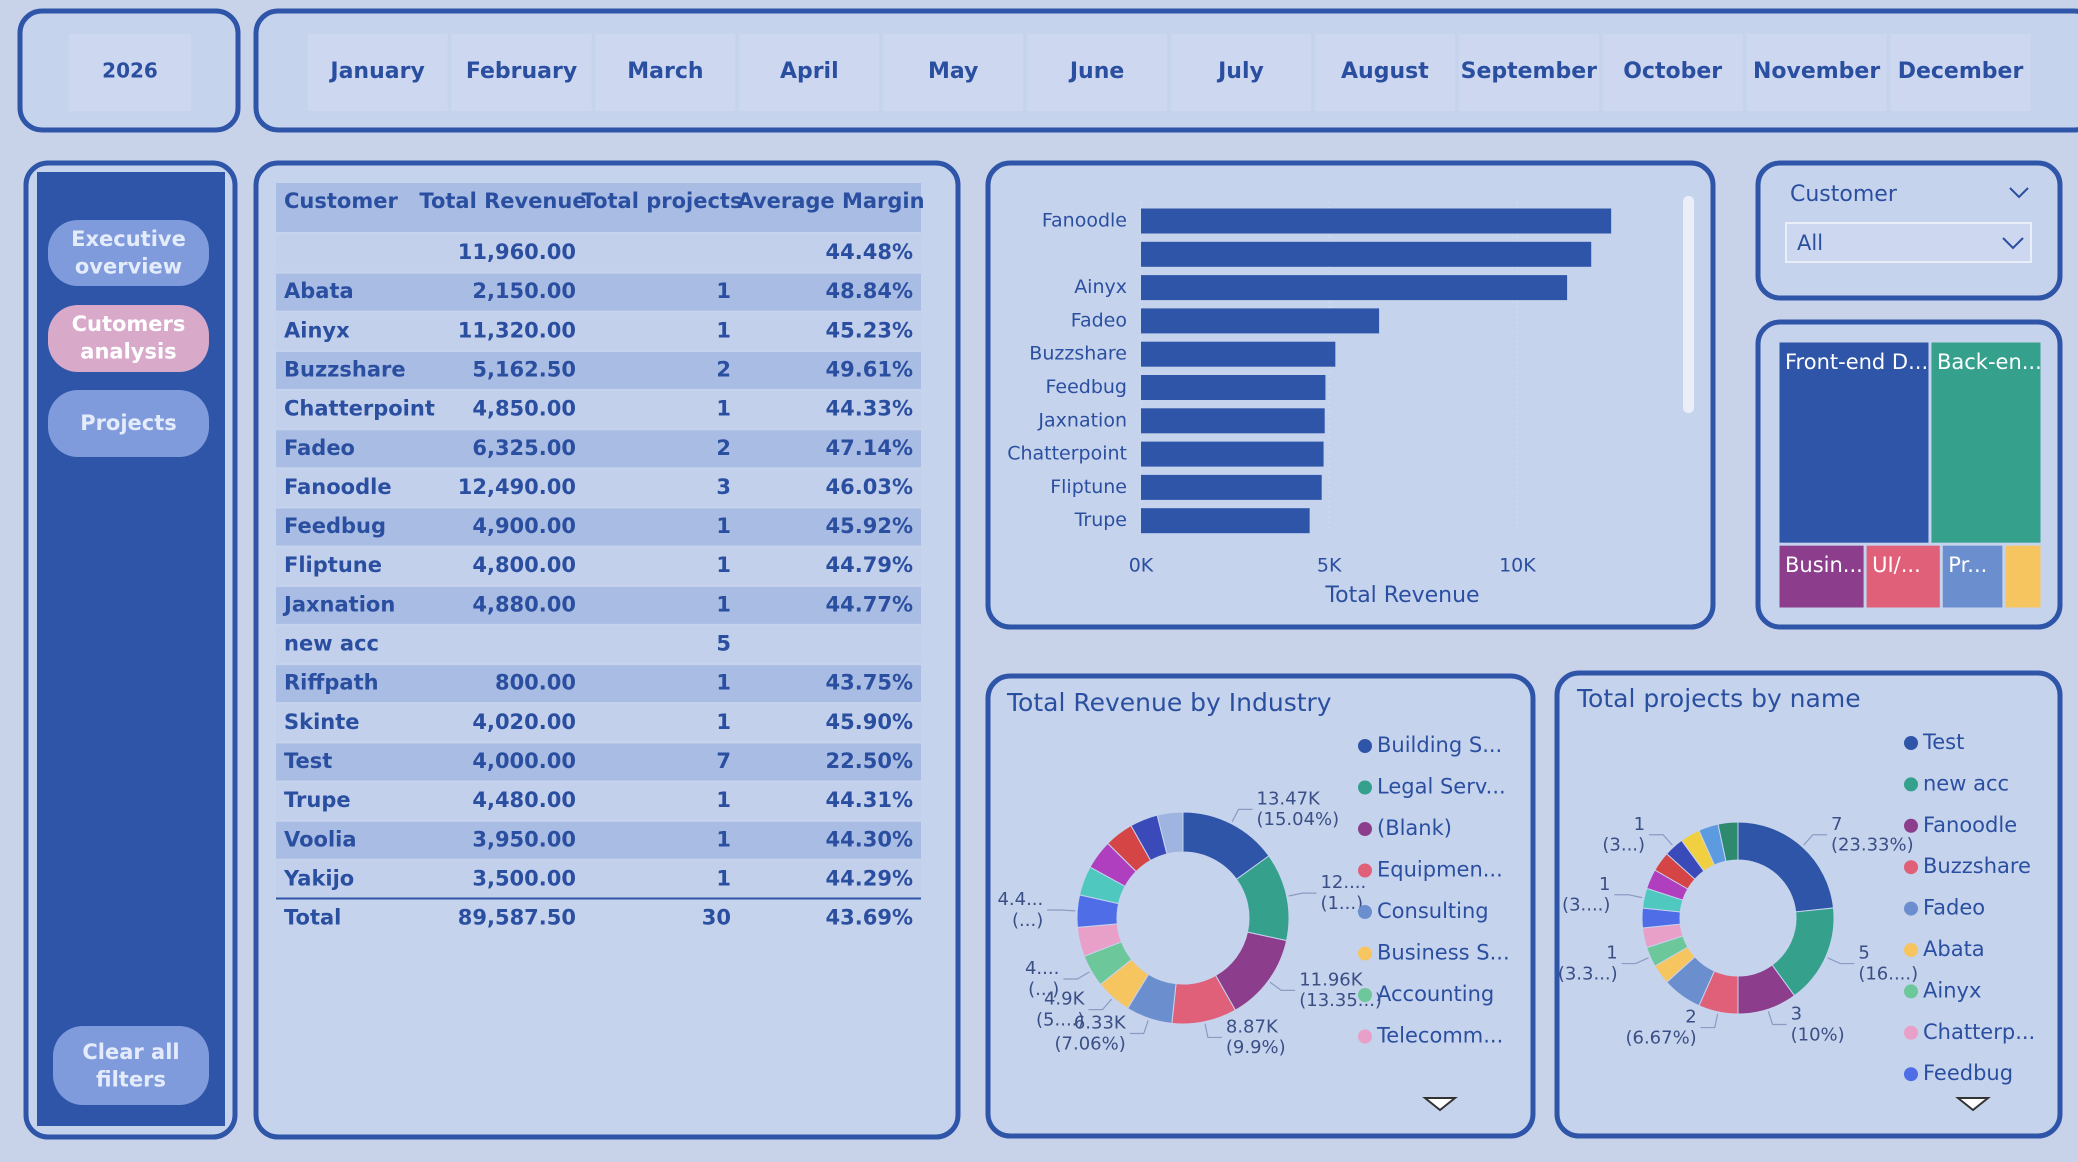  I want to click on year-label: 2026, so click(130, 71).